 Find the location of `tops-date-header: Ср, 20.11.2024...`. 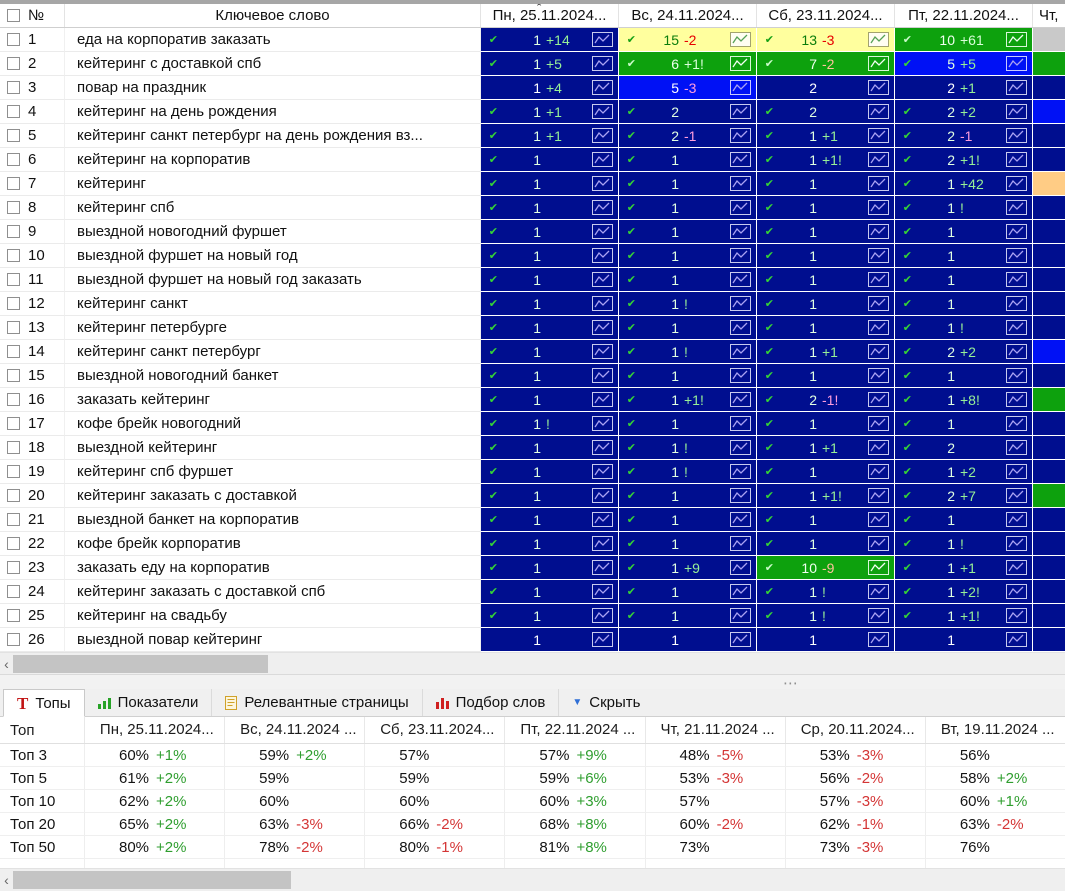

tops-date-header: Ср, 20.11.2024... is located at coordinates (854, 730).